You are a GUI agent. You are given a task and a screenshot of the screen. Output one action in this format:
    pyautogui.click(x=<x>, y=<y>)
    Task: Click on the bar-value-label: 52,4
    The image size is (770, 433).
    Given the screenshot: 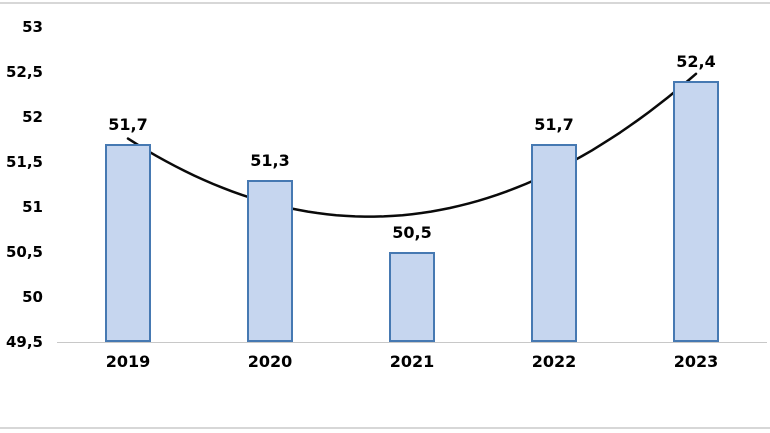 What is the action you would take?
    pyautogui.click(x=696, y=61)
    